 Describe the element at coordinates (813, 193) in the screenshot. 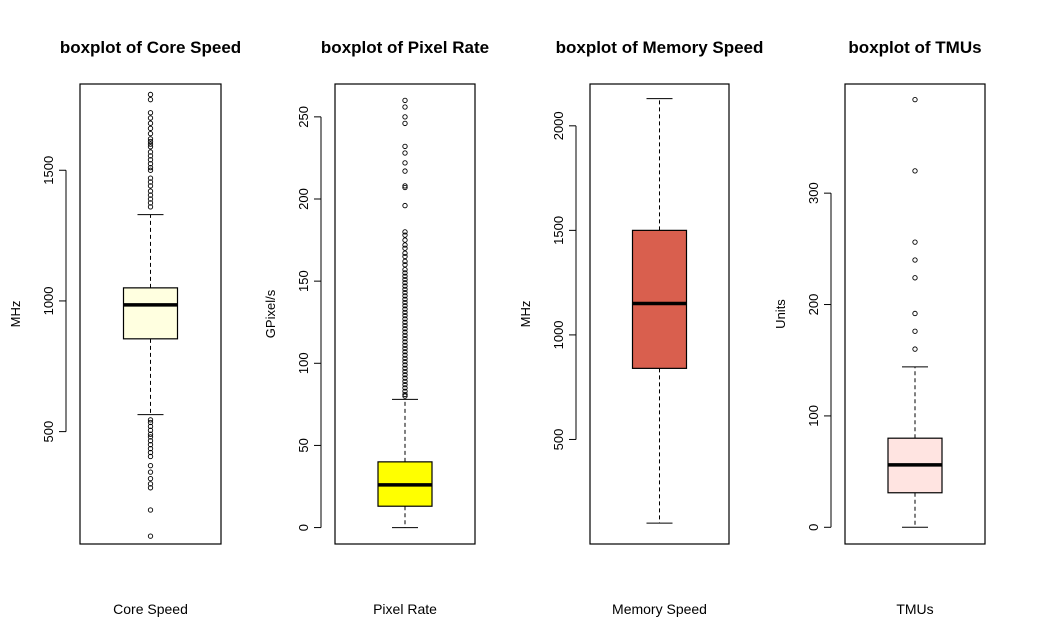

I see `y-tick-label: 300` at that location.